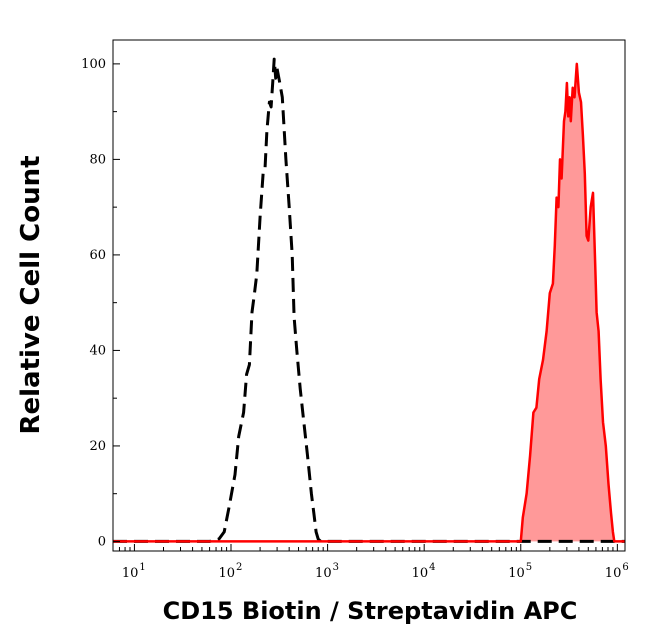  Describe the element at coordinates (102, 541) in the screenshot. I see `y-tick-label: 0` at that location.